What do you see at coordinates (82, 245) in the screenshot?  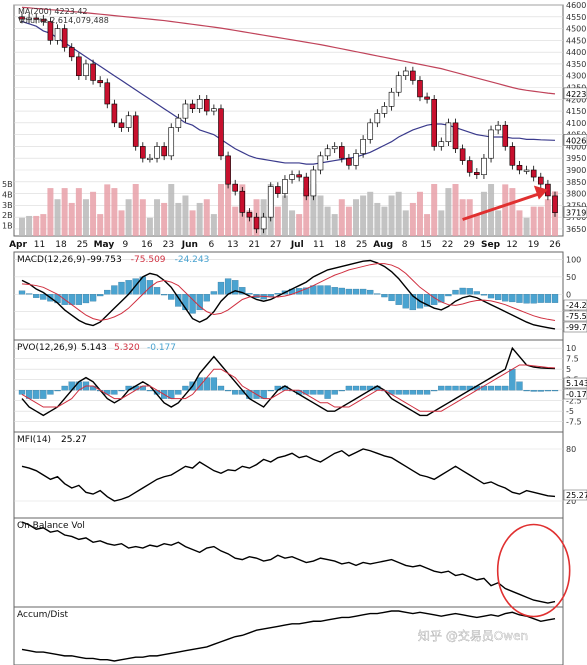 I see `x-axis-label: 25` at bounding box center [82, 245].